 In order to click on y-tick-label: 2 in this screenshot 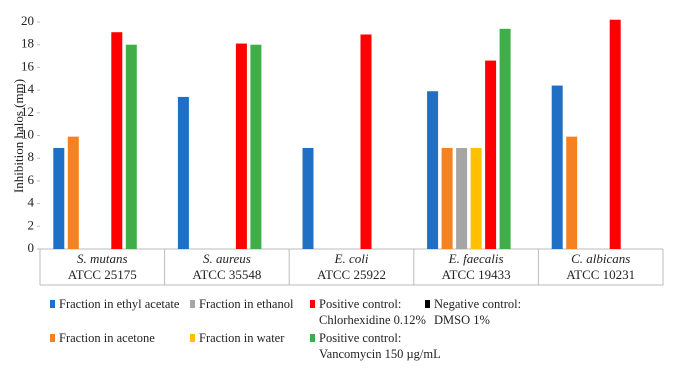, I will do `click(31, 224)`.